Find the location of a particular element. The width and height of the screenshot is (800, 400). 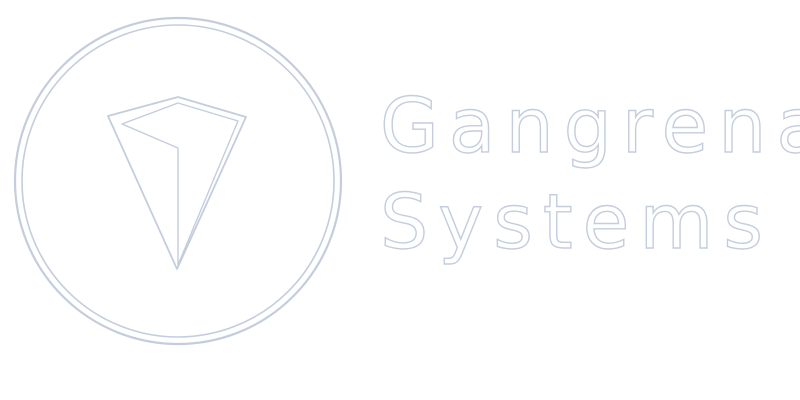

gem-outline is located at coordinates (177, 183).